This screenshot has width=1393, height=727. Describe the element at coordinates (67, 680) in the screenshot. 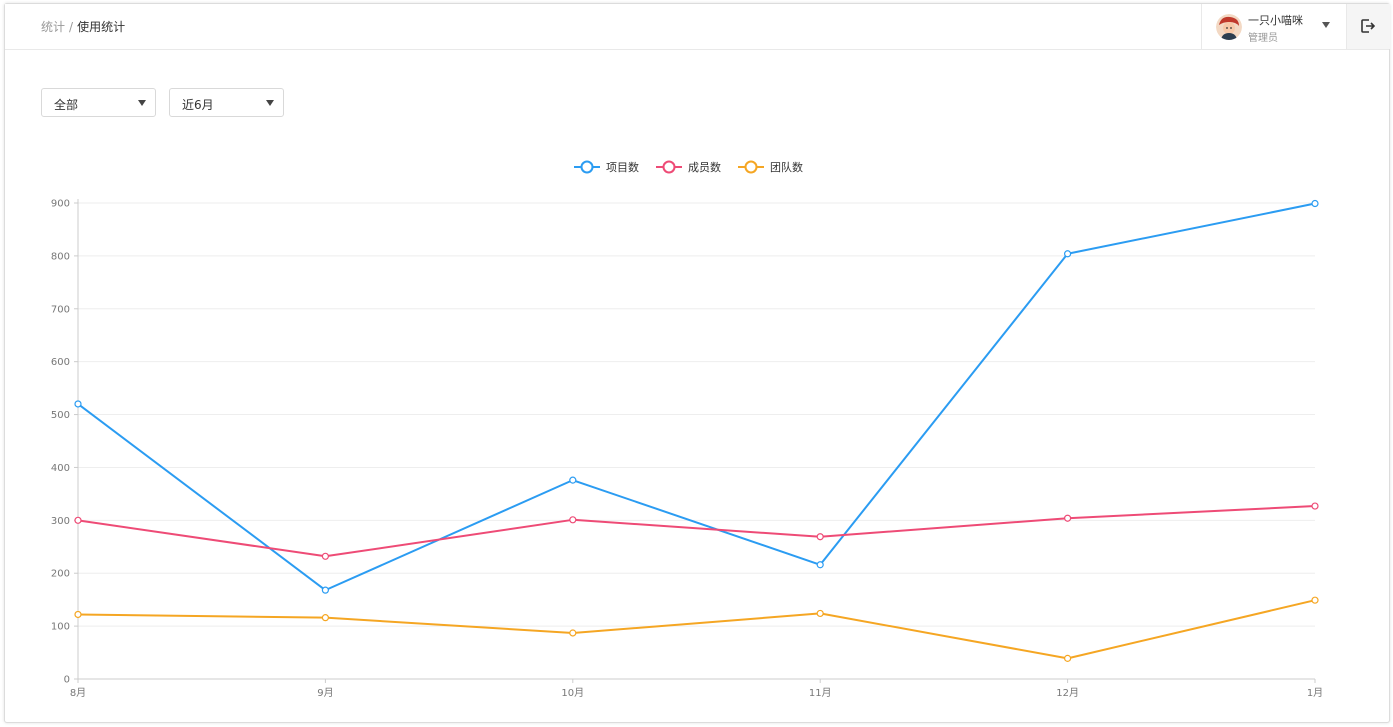

I see `y-tick-label: 0` at that location.